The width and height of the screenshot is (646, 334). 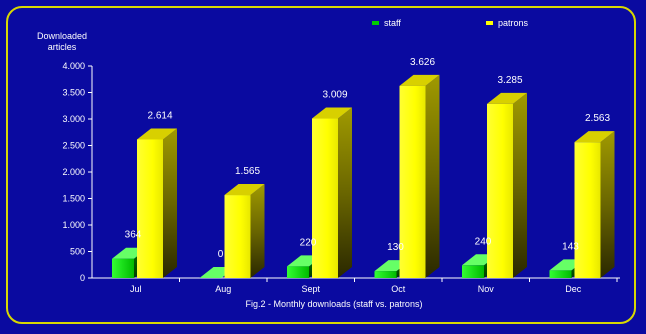 I want to click on legend-swatch-patrons, so click(x=489, y=23).